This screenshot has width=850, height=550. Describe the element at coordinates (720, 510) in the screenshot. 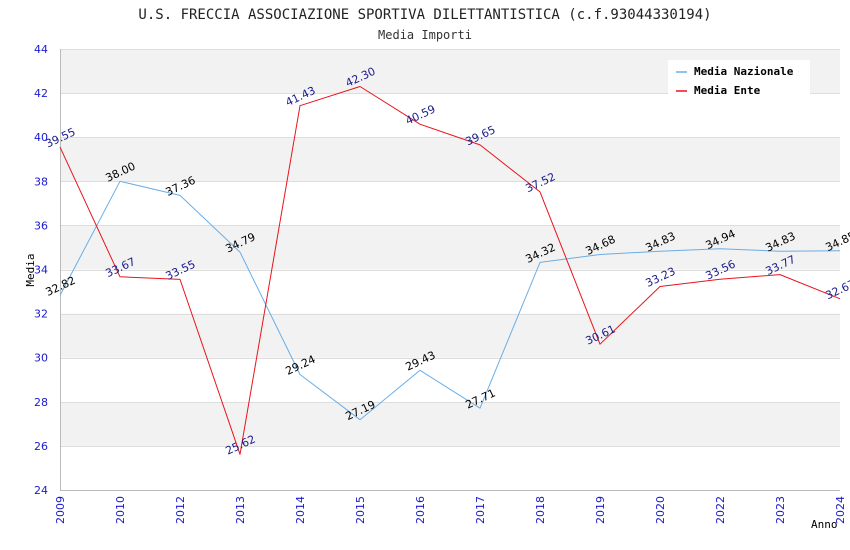

I see `x-tick-label: 2022` at that location.